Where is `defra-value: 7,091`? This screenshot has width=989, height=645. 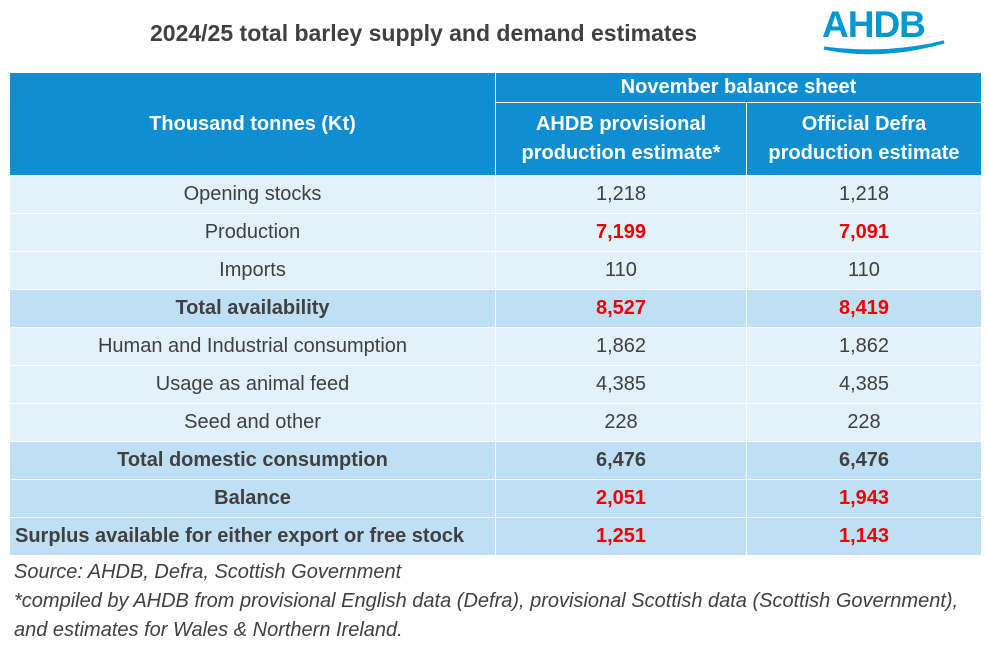
defra-value: 7,091 is located at coordinates (864, 232).